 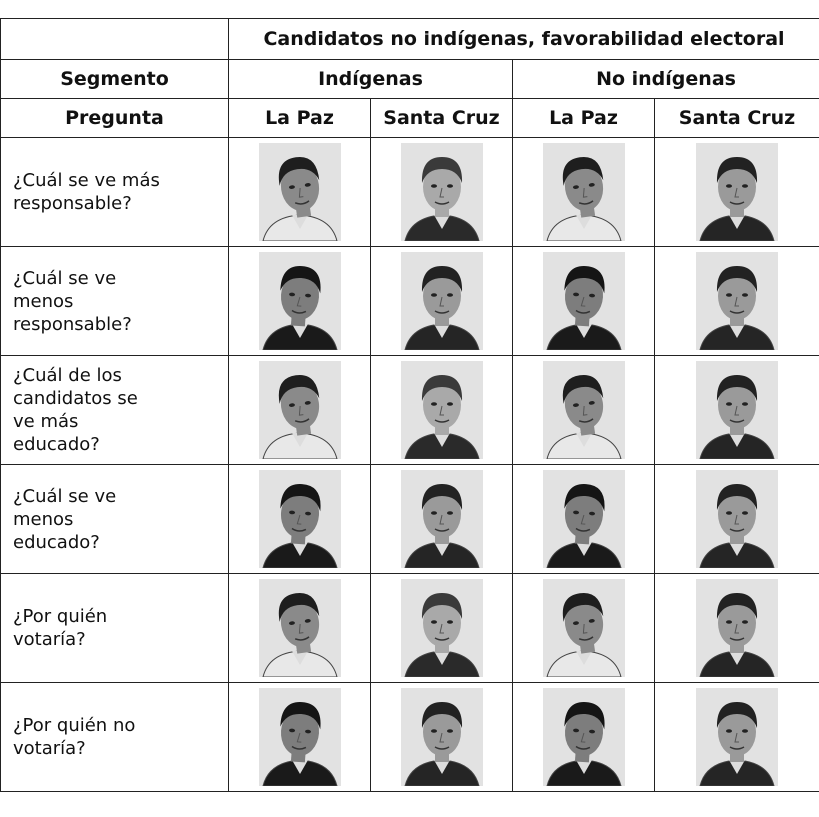 What do you see at coordinates (88, 628) in the screenshot?
I see `question: ¿Por quién votaría?` at bounding box center [88, 628].